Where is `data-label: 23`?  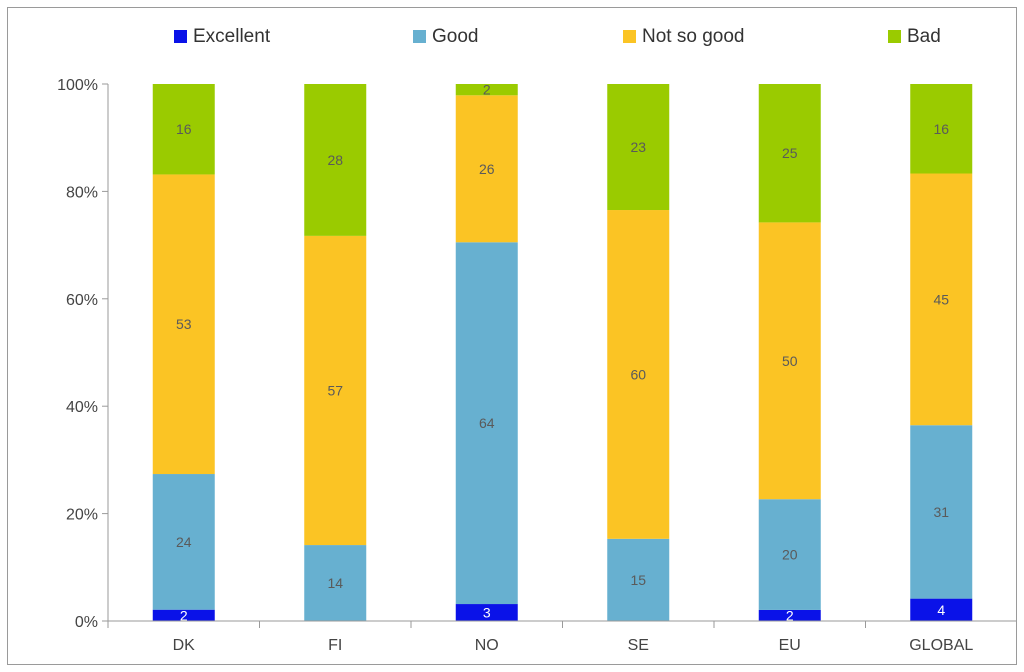
data-label: 23 is located at coordinates (638, 147).